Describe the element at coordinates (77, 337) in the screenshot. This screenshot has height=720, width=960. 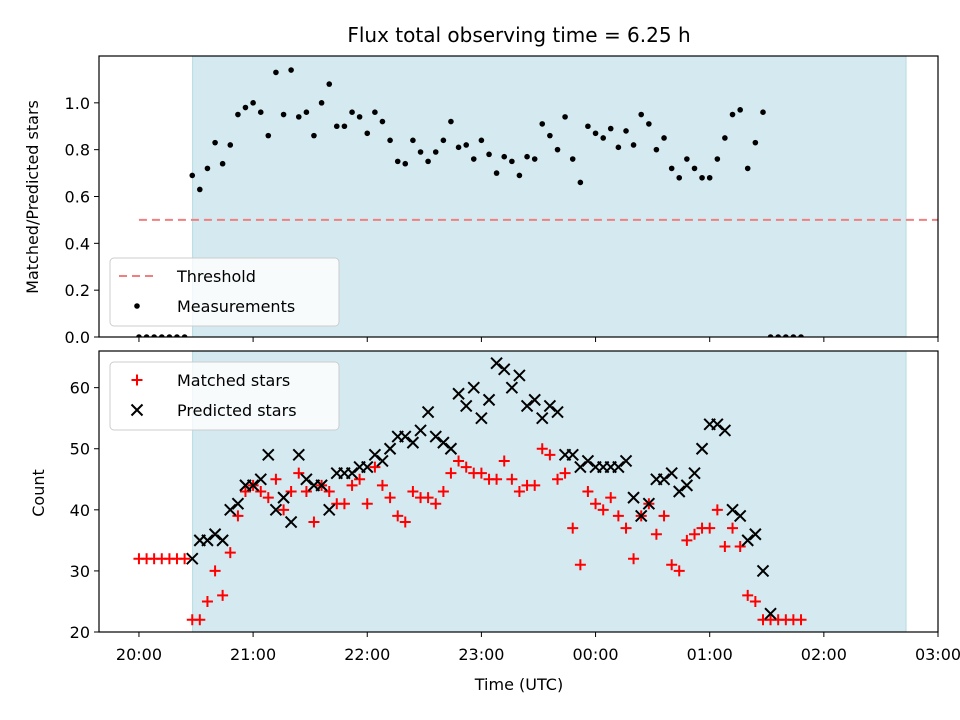
I see `y-tick-label: 0.0` at that location.